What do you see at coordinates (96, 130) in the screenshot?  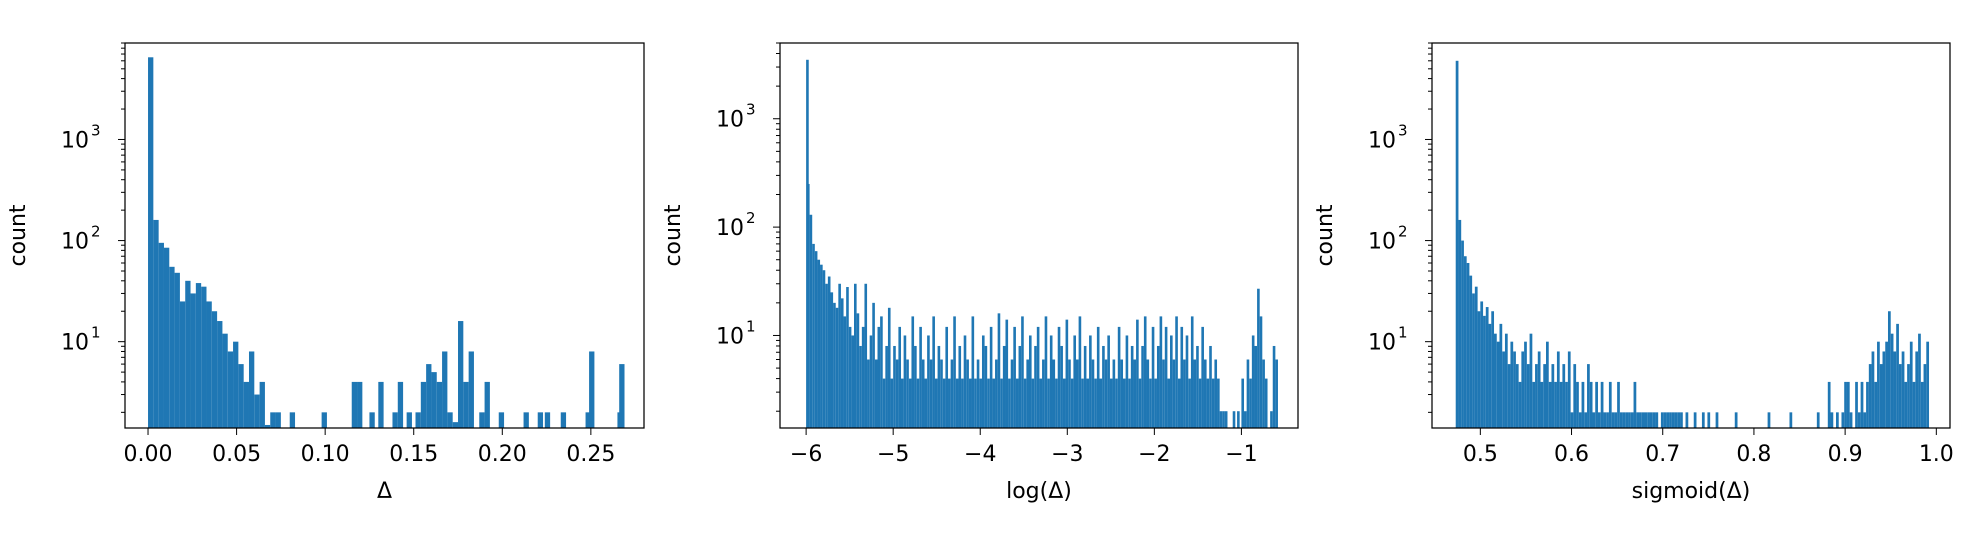 I see `y-tick-exponent: 3` at bounding box center [96, 130].